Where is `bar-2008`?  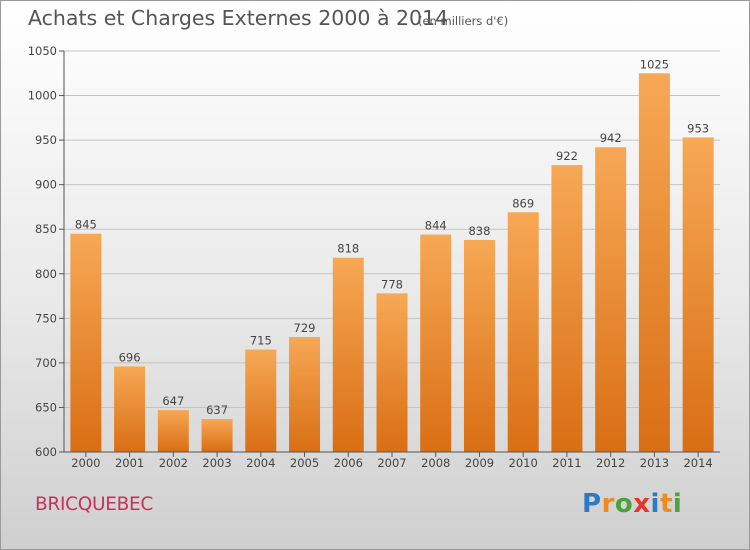
bar-2008 is located at coordinates (436, 343).